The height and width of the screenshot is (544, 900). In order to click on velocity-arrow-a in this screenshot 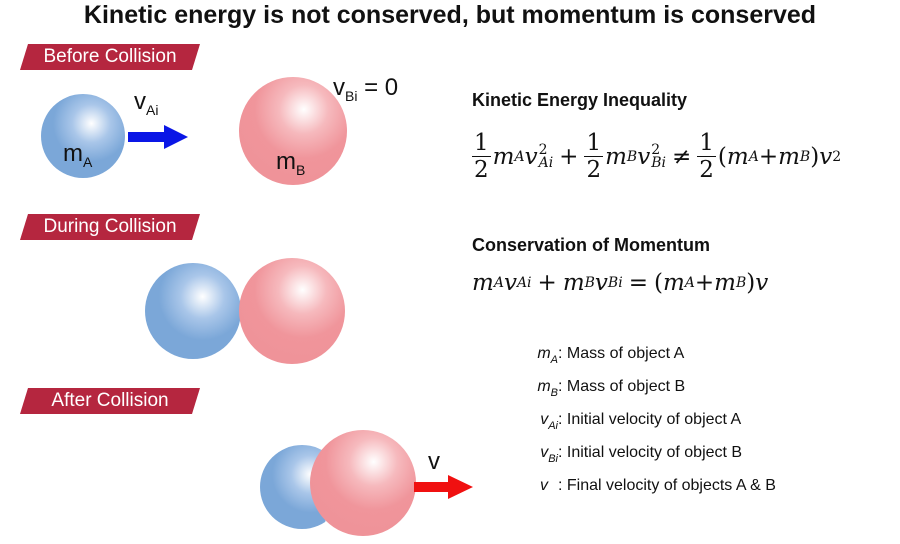, I will do `click(147, 137)`.